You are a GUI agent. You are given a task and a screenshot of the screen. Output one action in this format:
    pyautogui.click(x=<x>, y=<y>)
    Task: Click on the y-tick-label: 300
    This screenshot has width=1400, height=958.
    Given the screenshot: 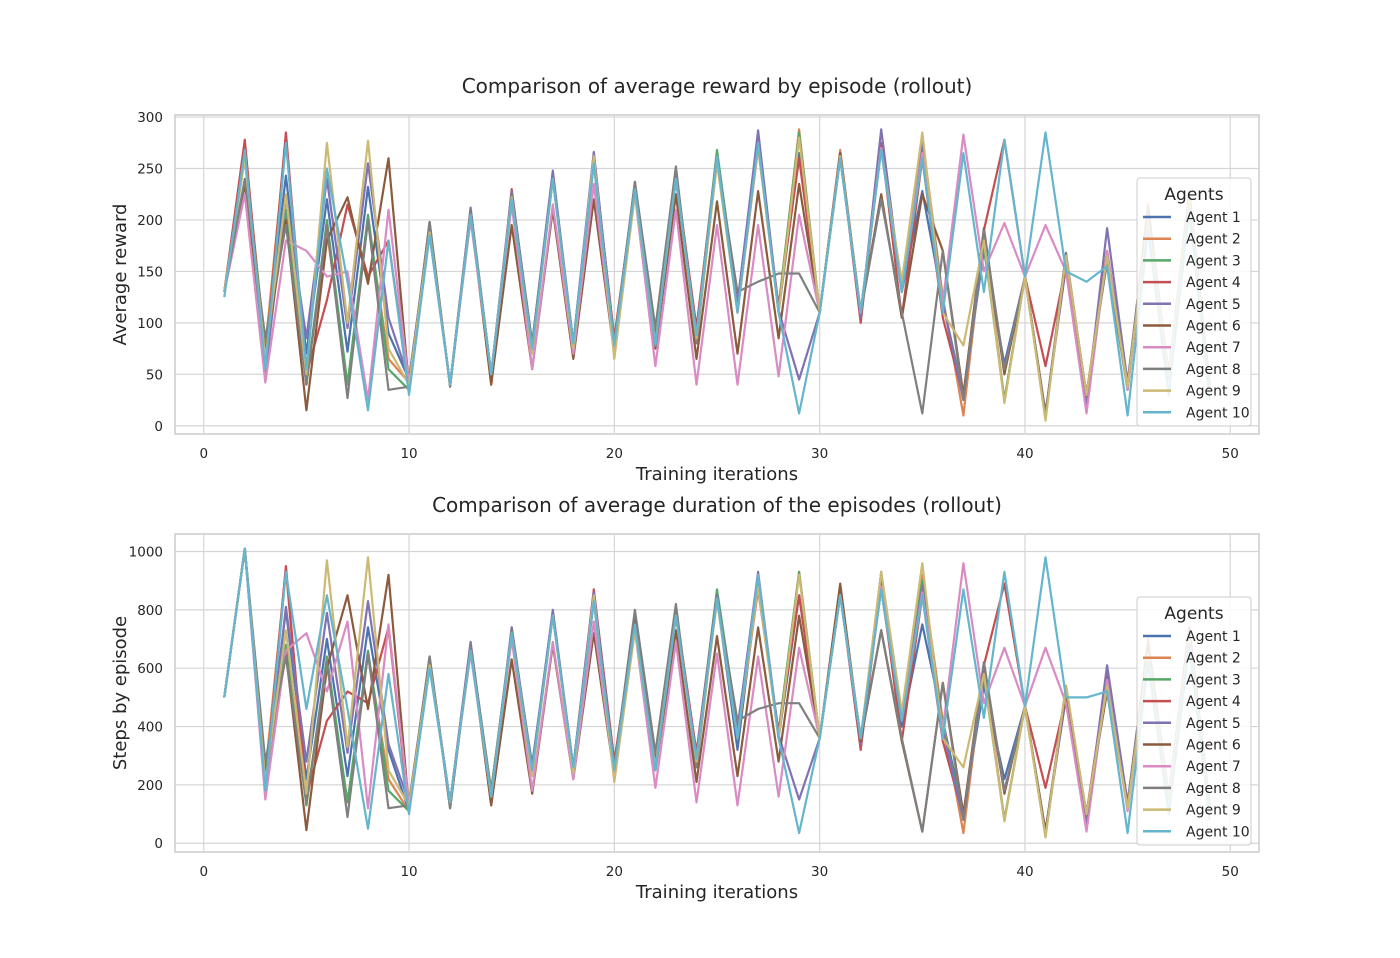 What is the action you would take?
    pyautogui.click(x=150, y=118)
    